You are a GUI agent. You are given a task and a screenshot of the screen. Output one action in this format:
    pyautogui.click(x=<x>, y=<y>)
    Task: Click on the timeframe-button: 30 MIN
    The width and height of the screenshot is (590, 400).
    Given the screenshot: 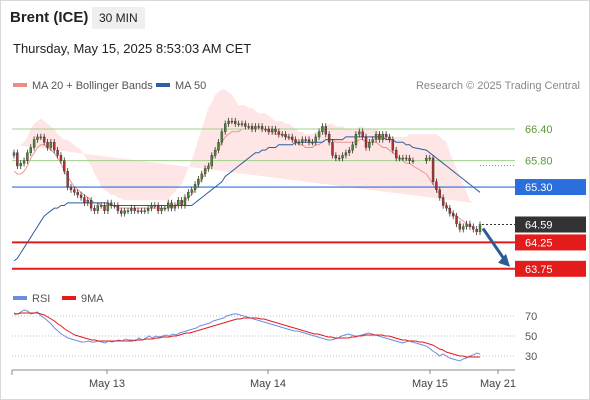 What is the action you would take?
    pyautogui.click(x=118, y=18)
    